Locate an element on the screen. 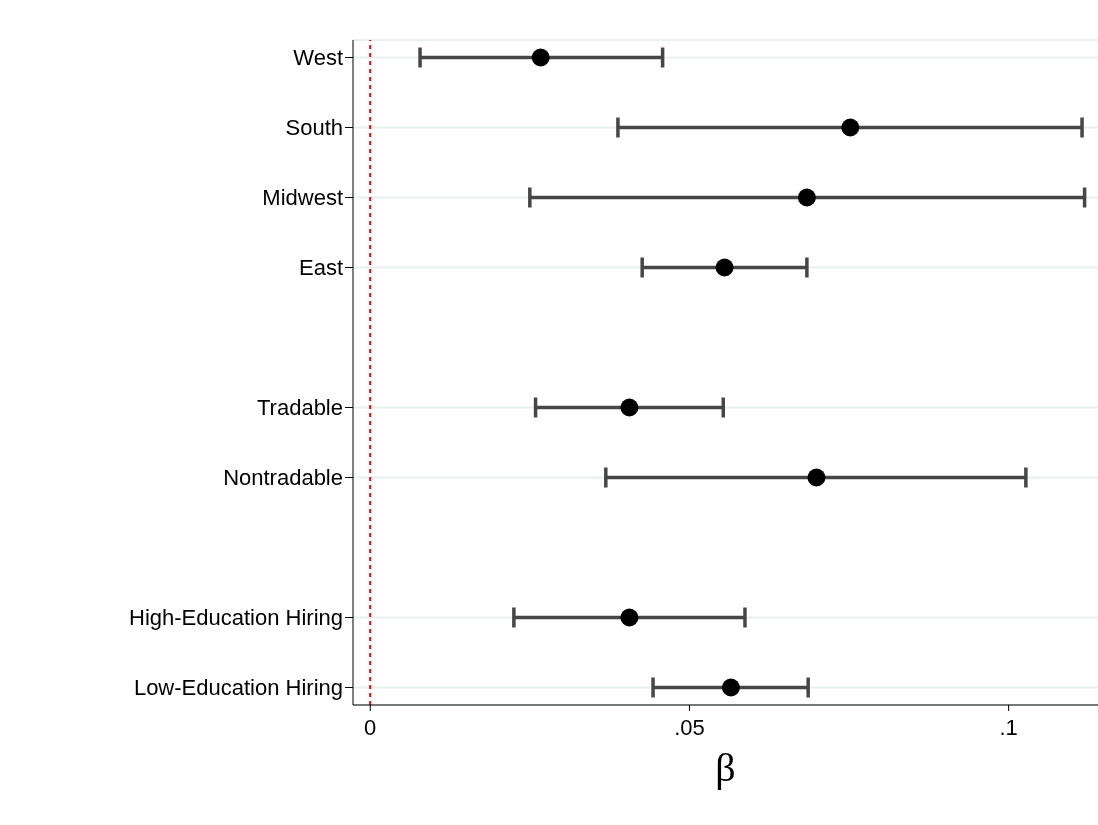 The height and width of the screenshot is (825, 1098). y-tick-label: High-Education Hiring is located at coordinates (236, 618).